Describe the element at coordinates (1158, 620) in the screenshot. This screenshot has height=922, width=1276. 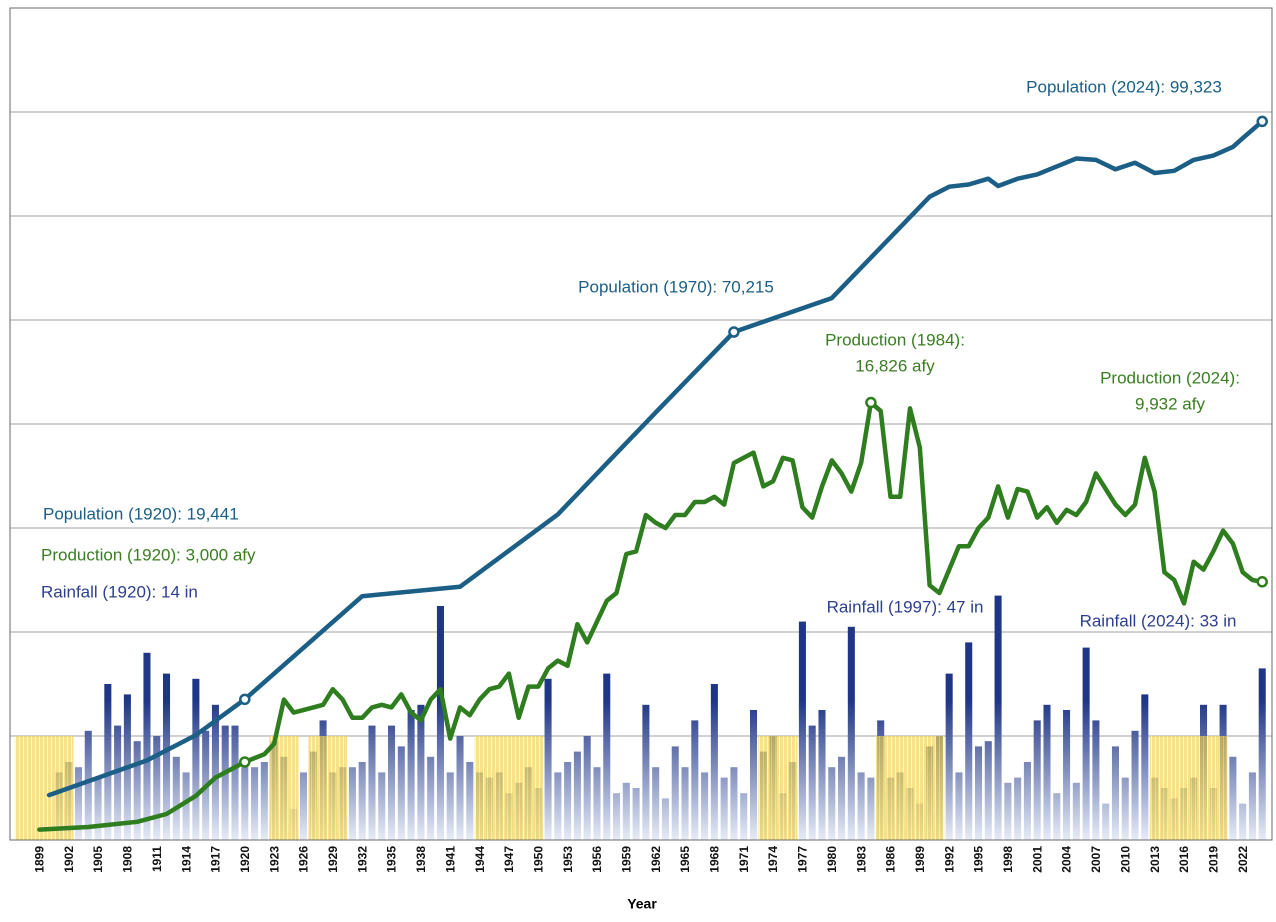
I see `annotation: Rainfall (2024): 33 in` at that location.